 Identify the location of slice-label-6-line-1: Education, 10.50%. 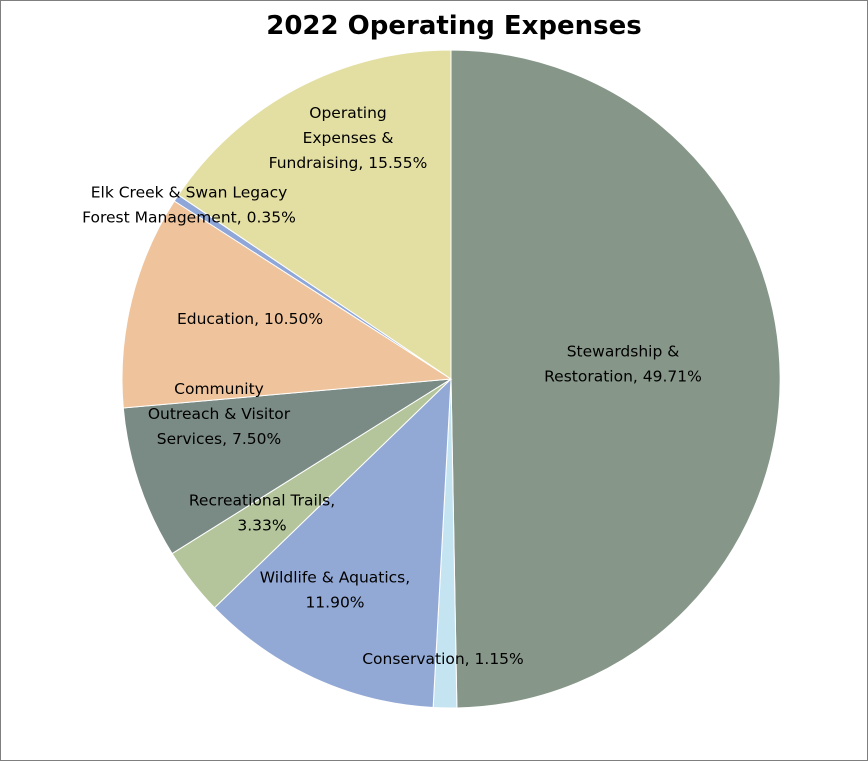
(250, 319).